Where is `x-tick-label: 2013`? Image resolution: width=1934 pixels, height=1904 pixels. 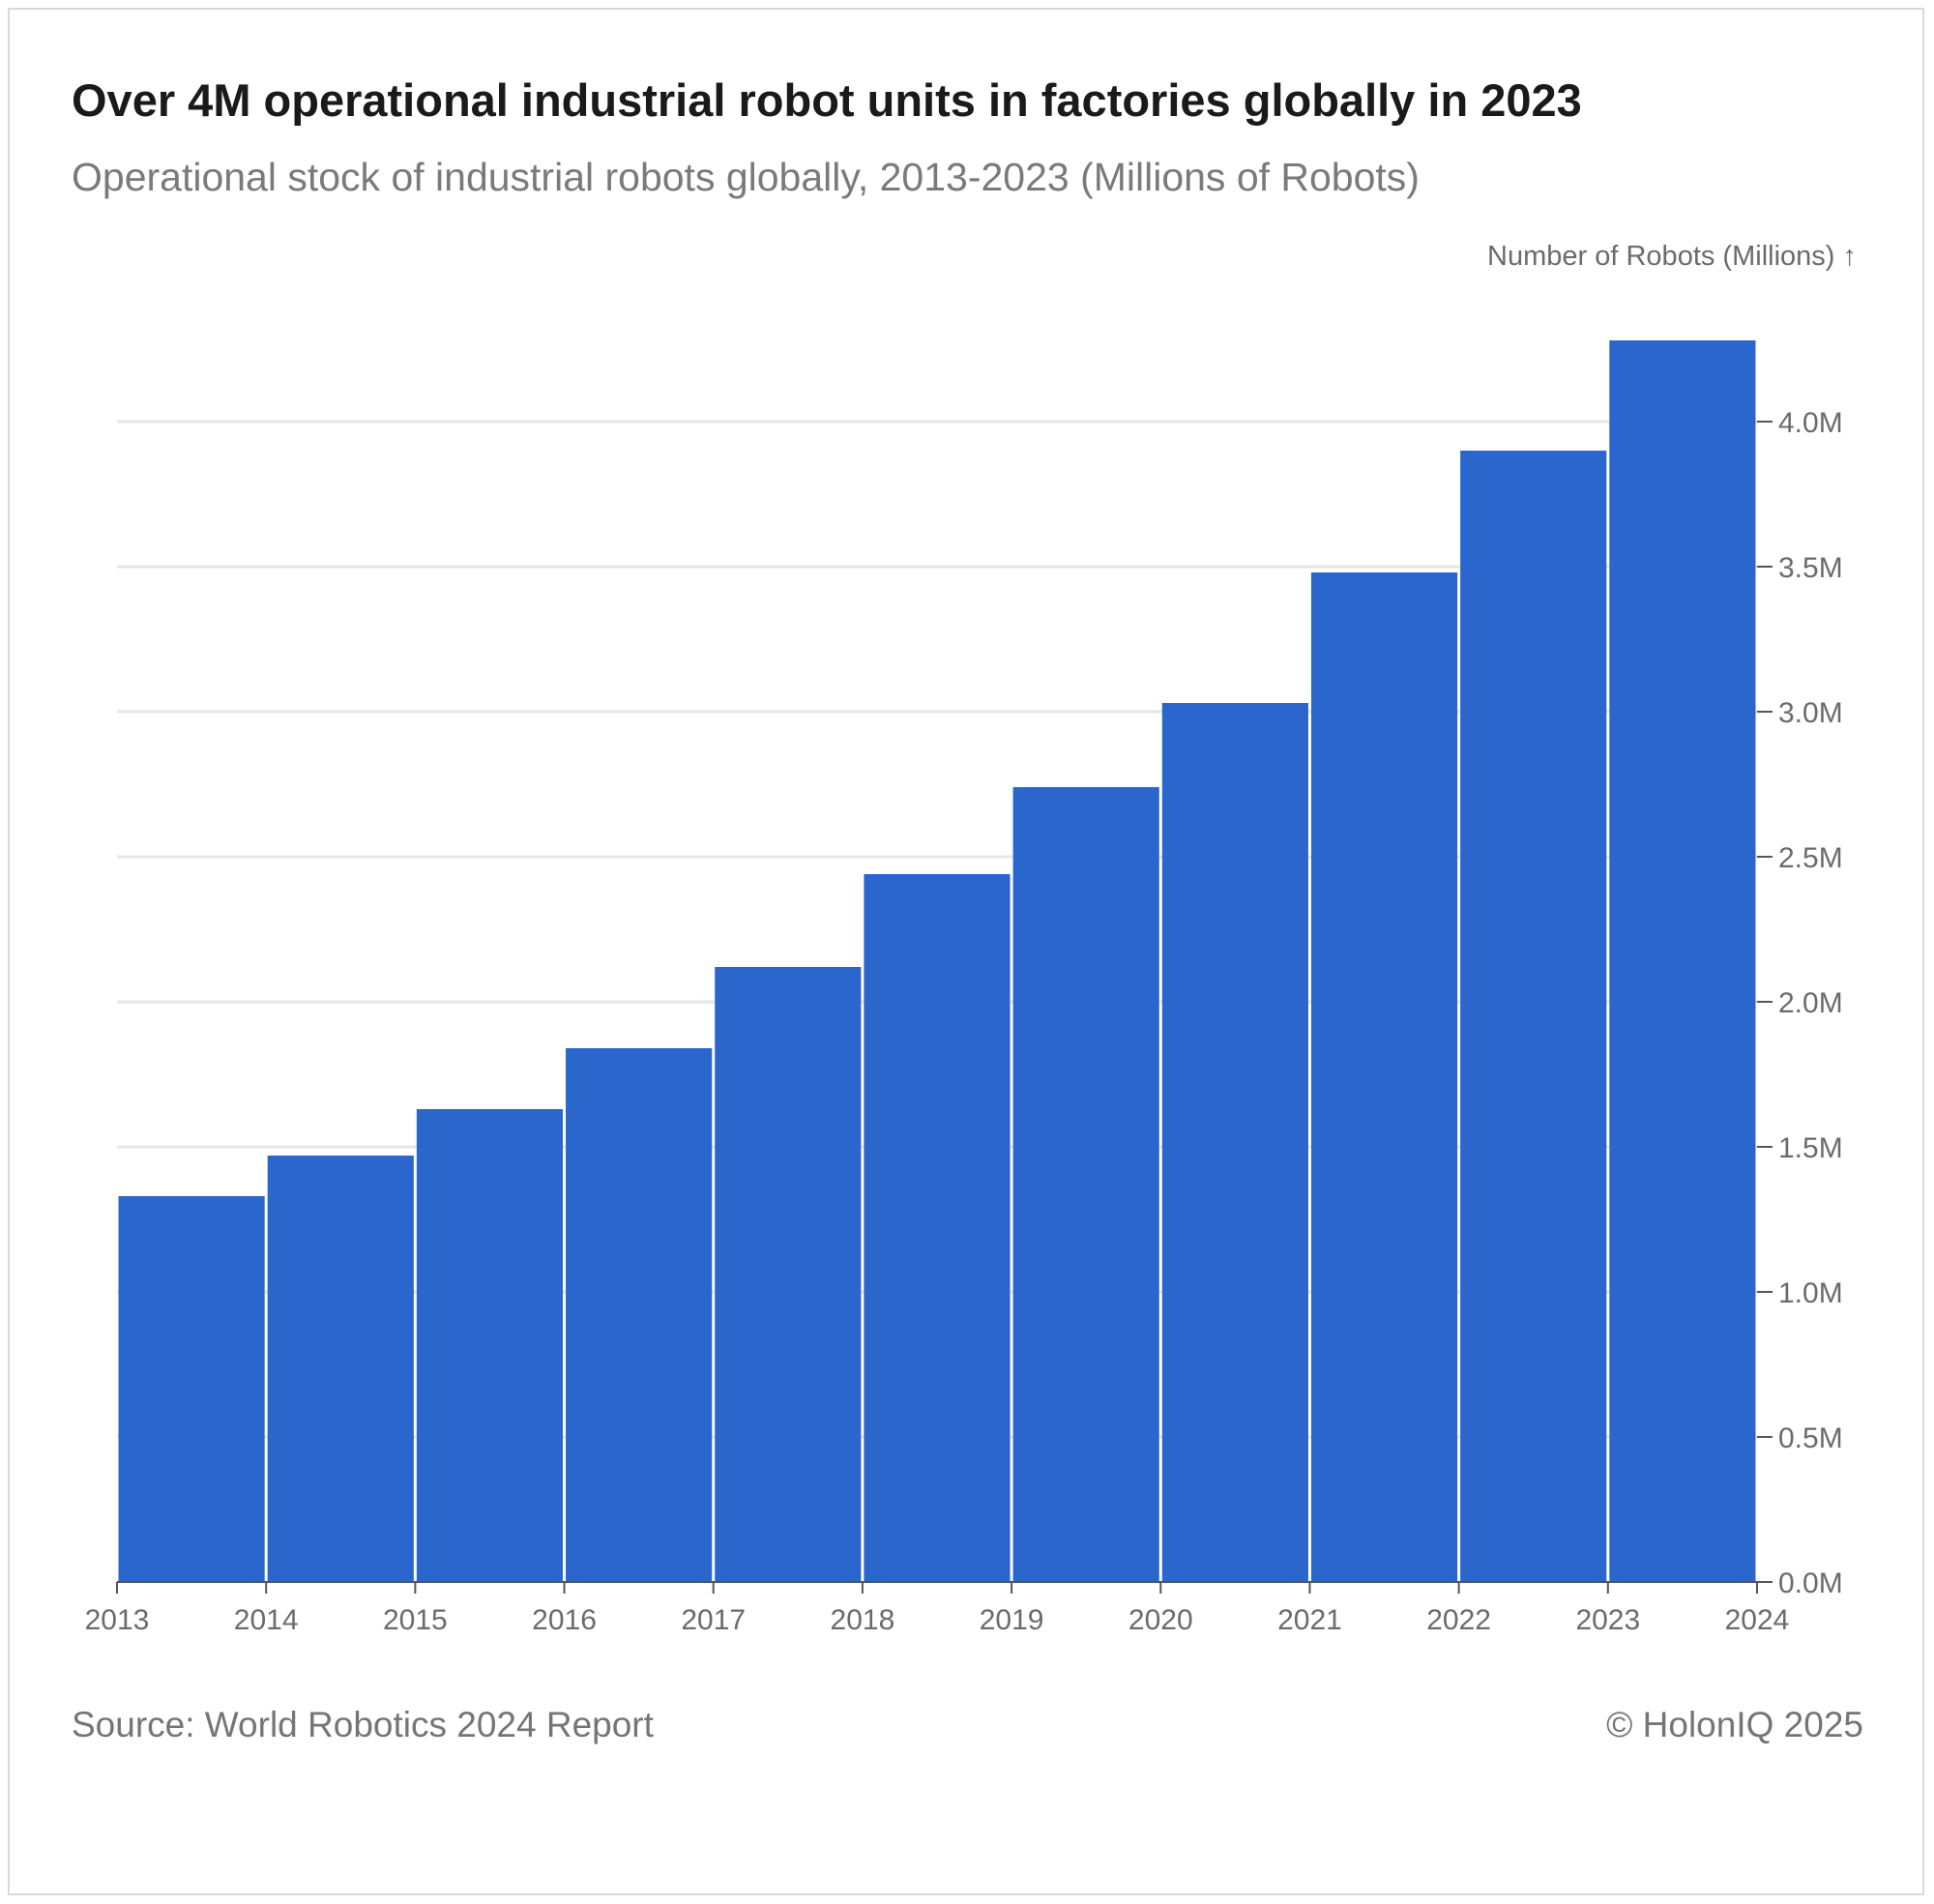 x-tick-label: 2013 is located at coordinates (117, 1620).